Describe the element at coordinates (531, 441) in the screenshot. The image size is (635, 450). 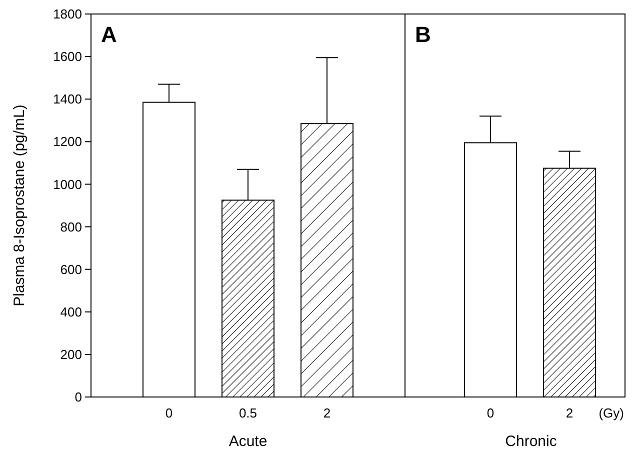
I see `x-axis-title: Chronic` at that location.